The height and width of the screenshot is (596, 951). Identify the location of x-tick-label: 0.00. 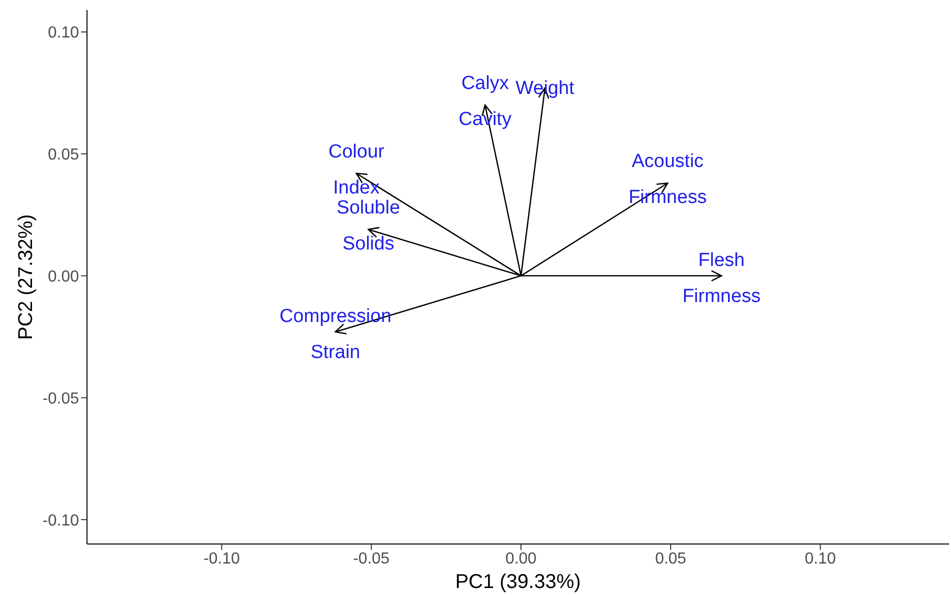
(521, 559).